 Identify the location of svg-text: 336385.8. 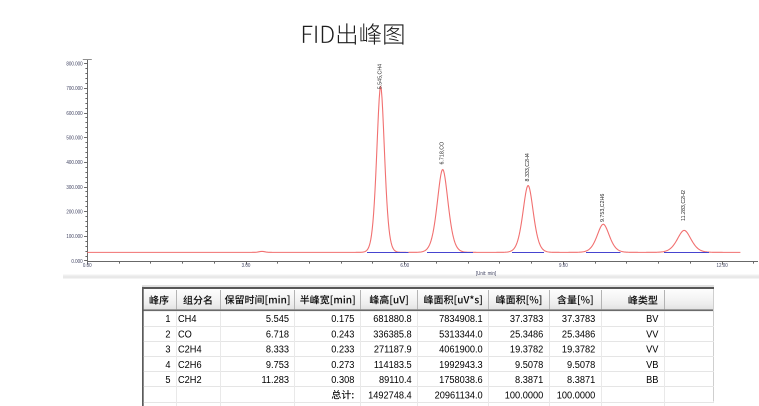
(392, 335).